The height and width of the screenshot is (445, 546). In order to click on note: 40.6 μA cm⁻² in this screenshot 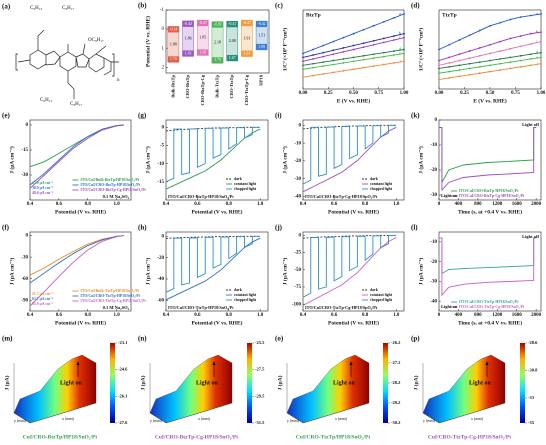, I will do `click(43, 193)`.